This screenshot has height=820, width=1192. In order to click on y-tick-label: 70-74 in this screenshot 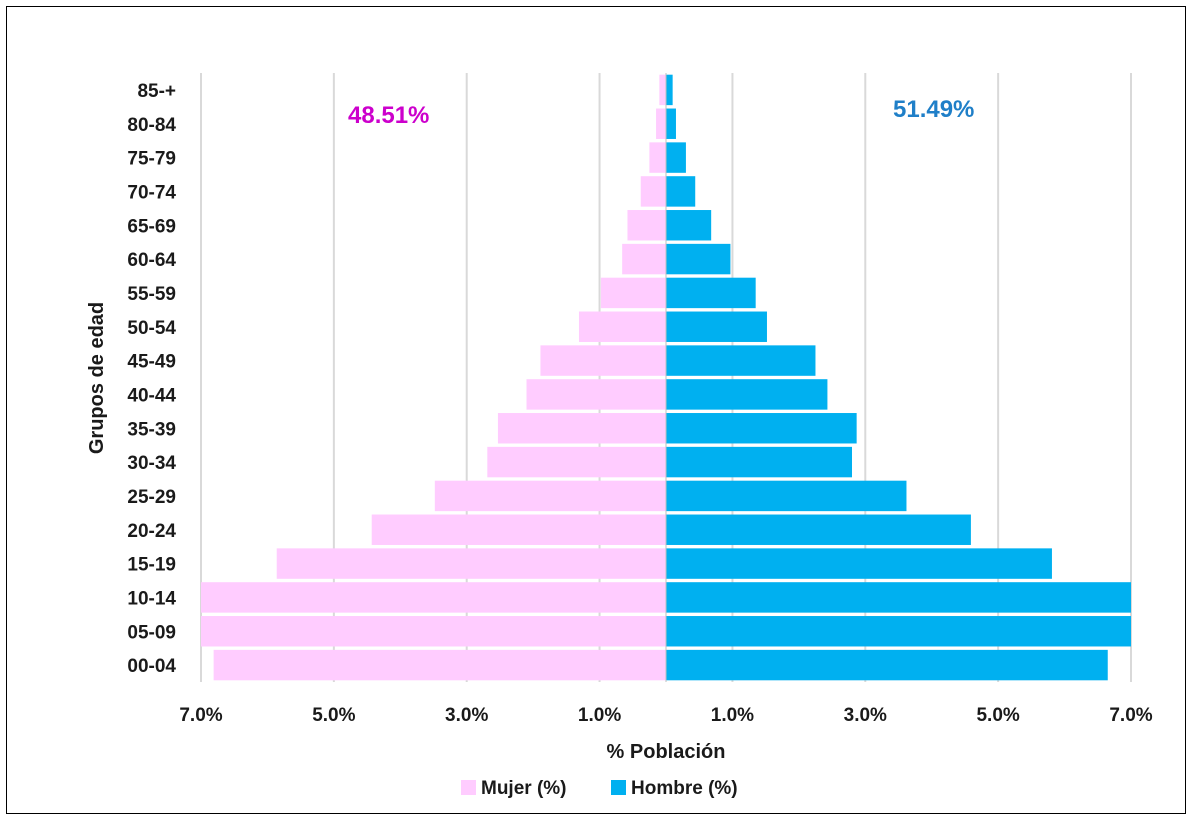, I will do `click(151, 192)`.